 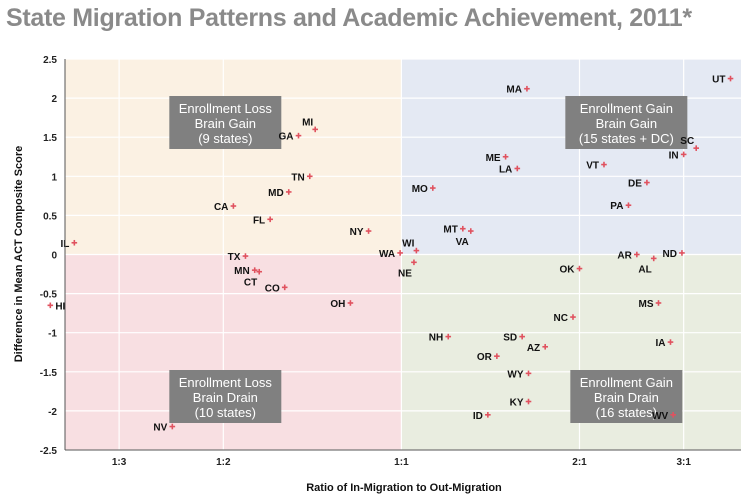 I want to click on point-label: GA, so click(x=286, y=137).